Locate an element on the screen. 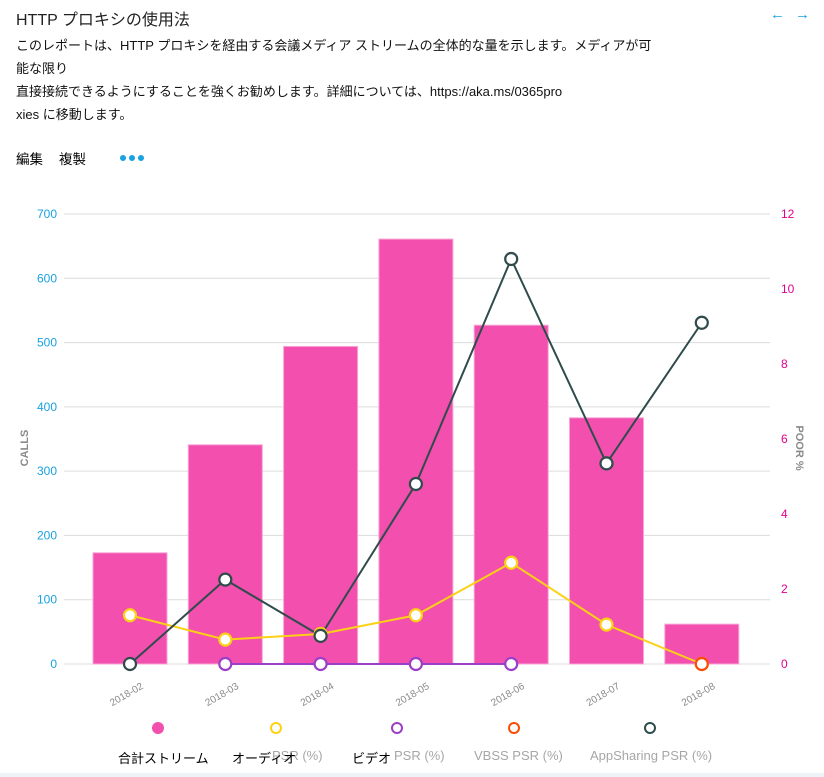 Image resolution: width=824 pixels, height=777 pixels. x-tick-label: 2018-05 is located at coordinates (413, 695).